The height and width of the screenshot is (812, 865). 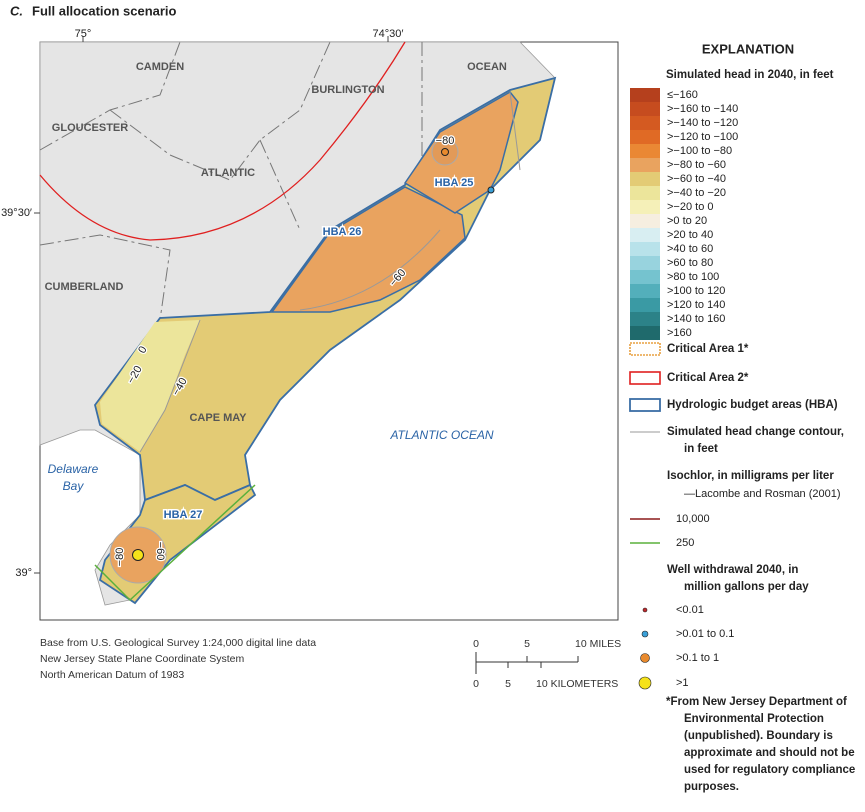 What do you see at coordinates (388, 34) in the screenshot?
I see `lon-label: 74°30′` at bounding box center [388, 34].